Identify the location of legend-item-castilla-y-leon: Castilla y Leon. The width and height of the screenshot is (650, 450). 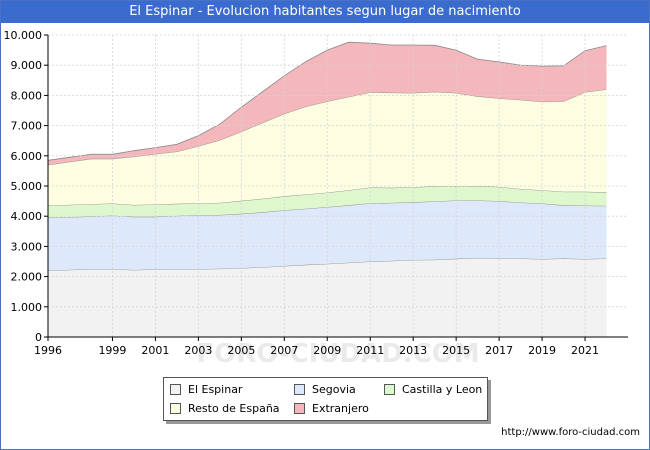
(433, 389).